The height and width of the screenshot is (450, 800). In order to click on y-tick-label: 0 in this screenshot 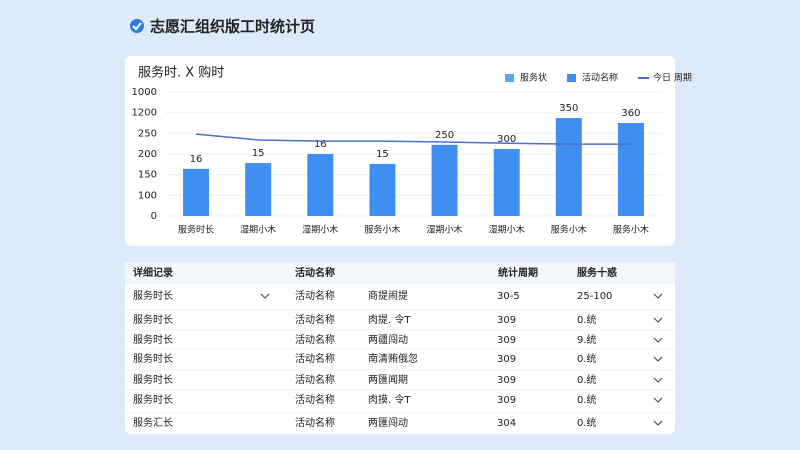, I will do `click(154, 216)`.